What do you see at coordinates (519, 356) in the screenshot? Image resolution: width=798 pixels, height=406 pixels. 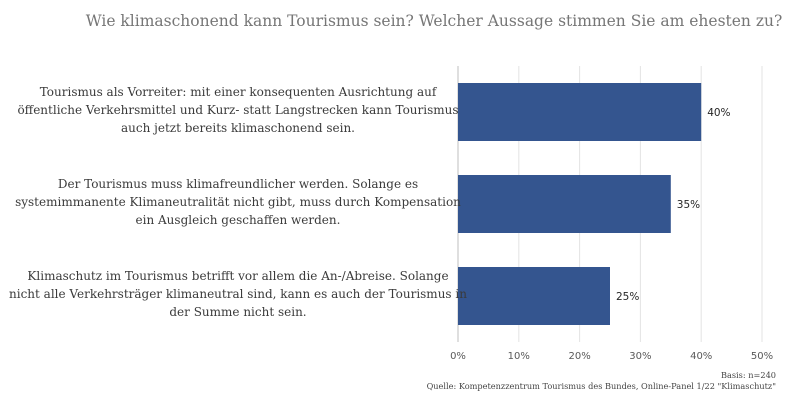 I see `x-tick-label: 10%` at bounding box center [519, 356].